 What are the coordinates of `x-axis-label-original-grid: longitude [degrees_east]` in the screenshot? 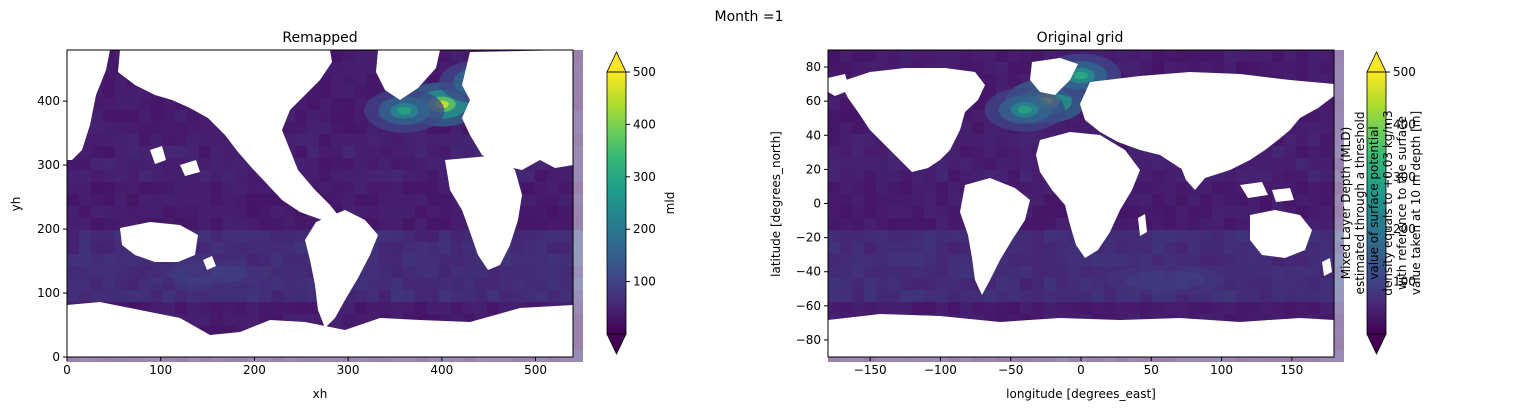 It's located at (1081, 394).